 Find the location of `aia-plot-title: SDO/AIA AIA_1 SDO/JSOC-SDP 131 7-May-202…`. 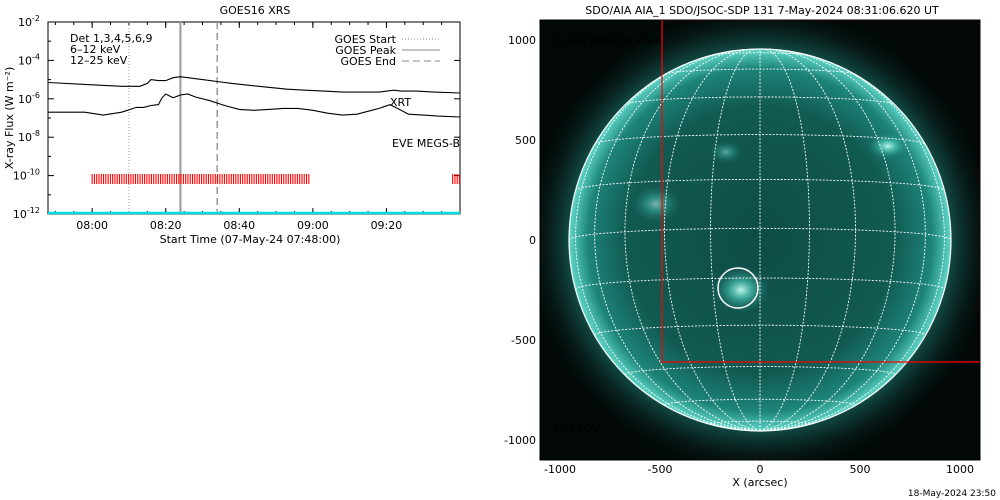

aia-plot-title: SDO/AIA AIA_1 SDO/JSOC-SDP 131 7-May-202… is located at coordinates (762, 10).